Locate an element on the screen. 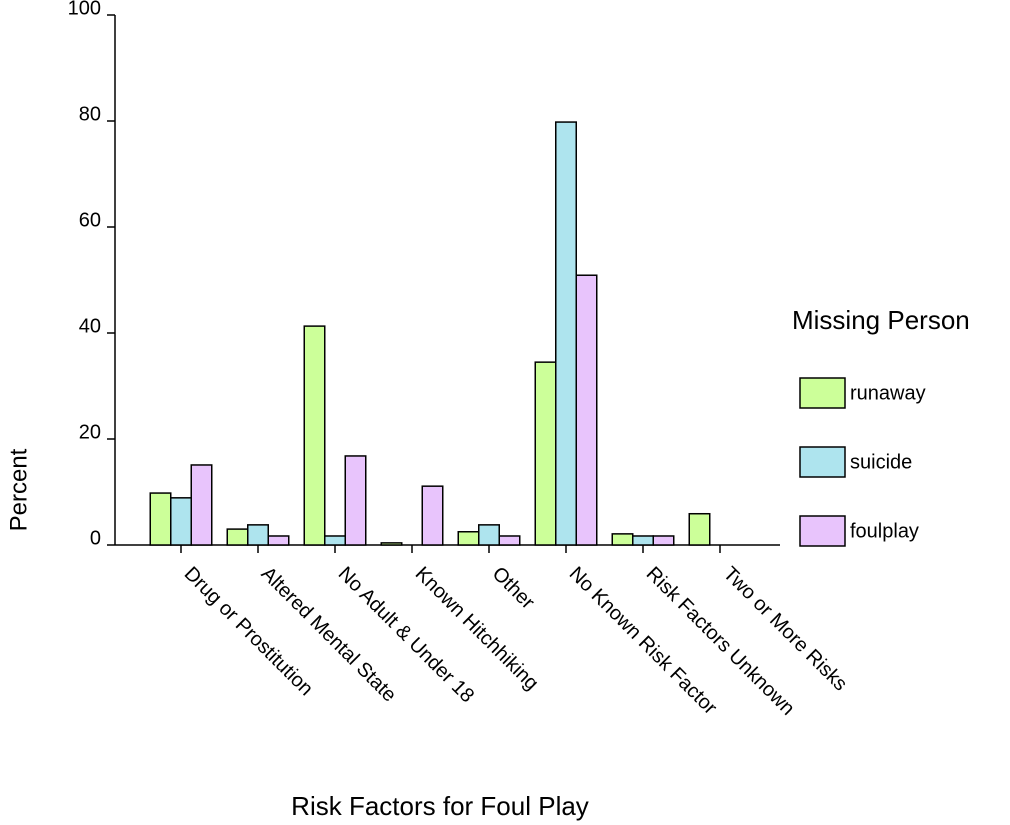  x-tick-label: Two or More Risks is located at coordinates (785, 629).